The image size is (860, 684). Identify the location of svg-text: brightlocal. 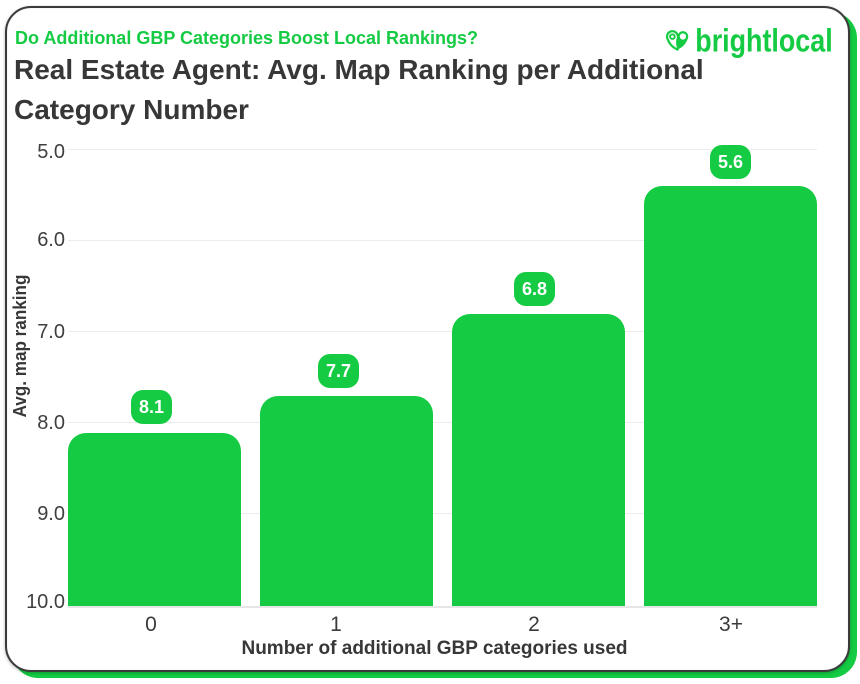
(763, 41).